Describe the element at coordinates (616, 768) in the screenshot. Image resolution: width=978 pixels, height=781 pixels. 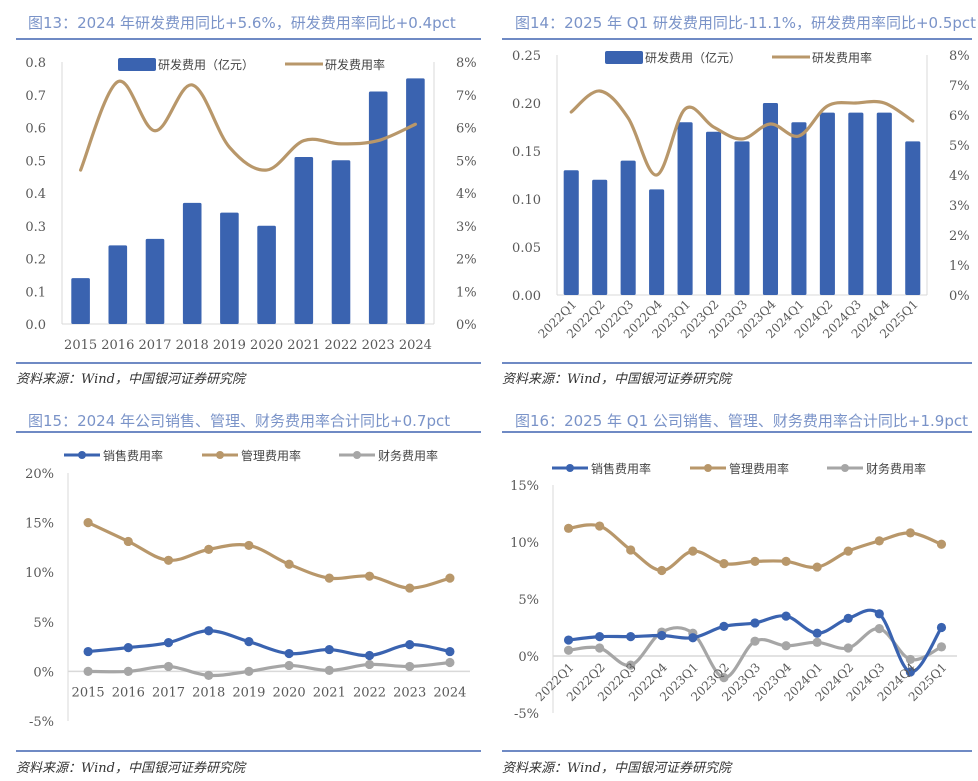
I see `figure-16-source: 资料来源：Wind，中国银河证券研究院` at that location.